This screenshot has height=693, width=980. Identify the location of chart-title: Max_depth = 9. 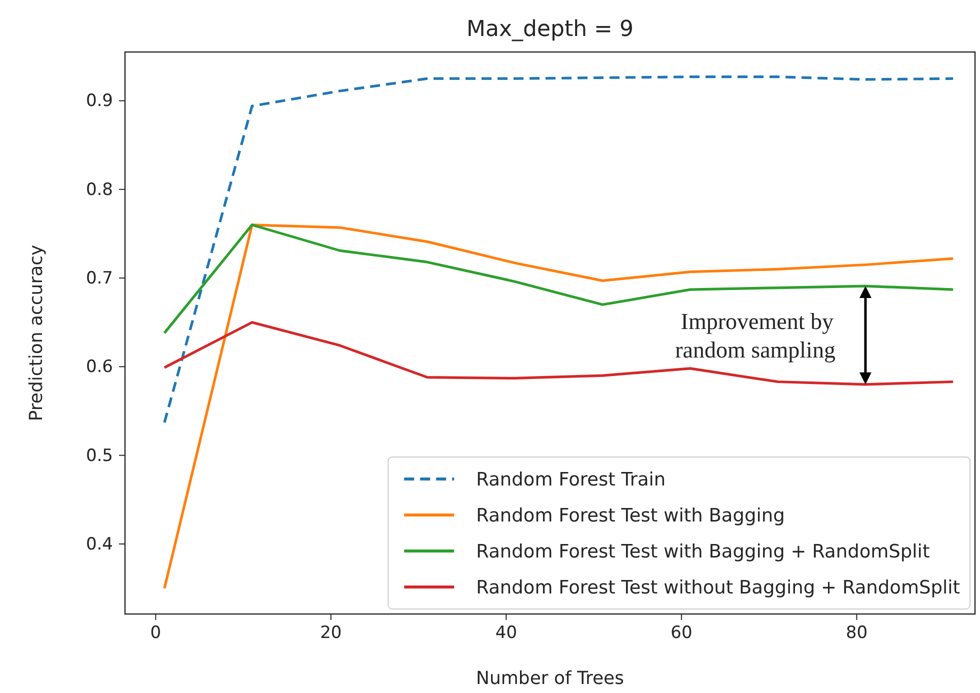
(550, 29).